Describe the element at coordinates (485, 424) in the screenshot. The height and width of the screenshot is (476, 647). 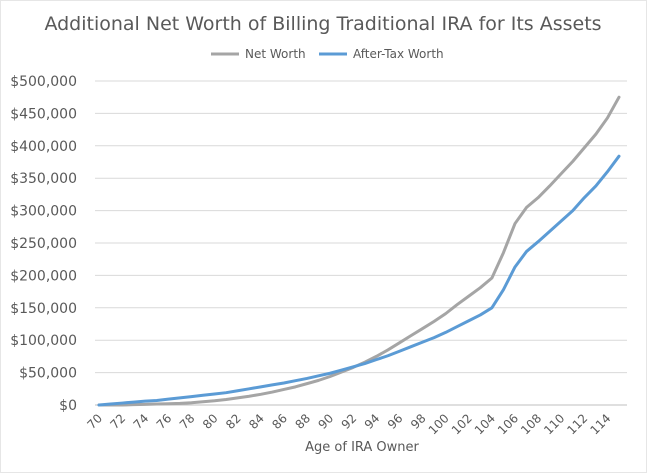
I see `x-tick-label: 104` at that location.